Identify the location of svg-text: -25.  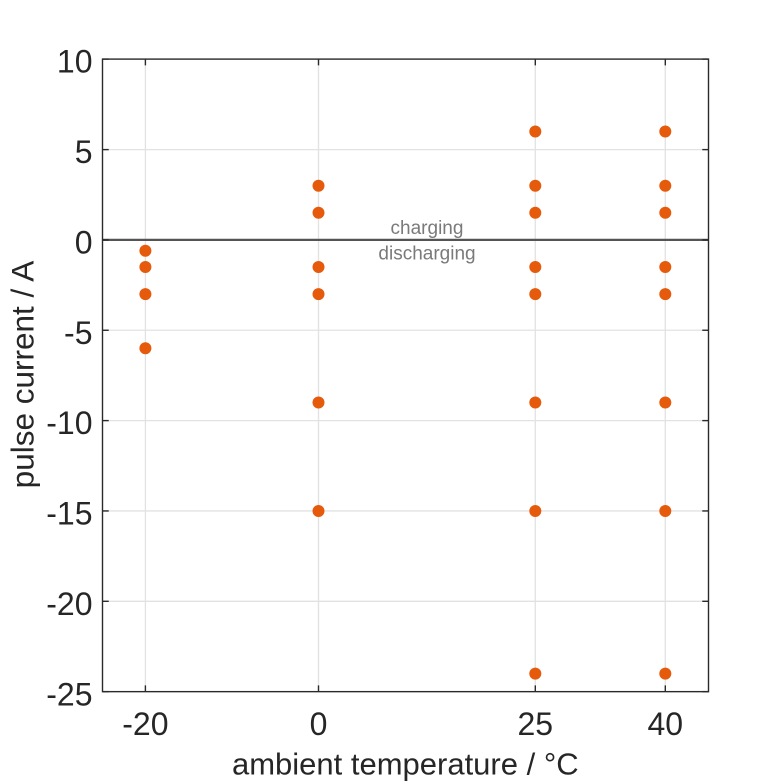
(69, 694).